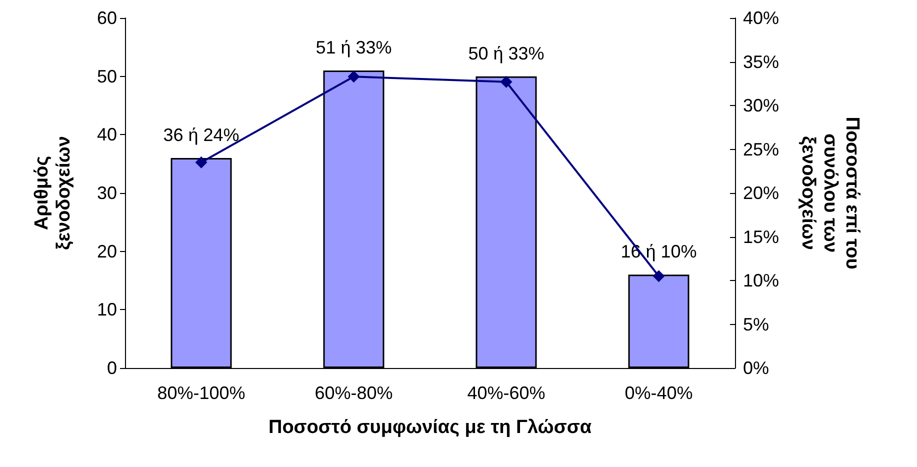 The image size is (917, 467). I want to click on y2-tick-label: 15%, so click(761, 236).